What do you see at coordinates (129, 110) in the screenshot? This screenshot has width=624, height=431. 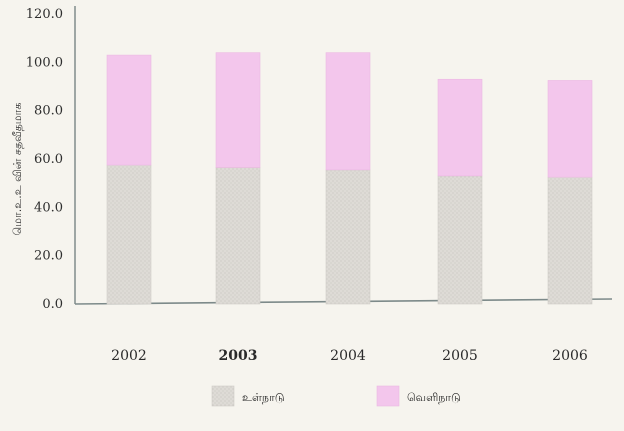 I see `bar-foreign-2002` at bounding box center [129, 110].